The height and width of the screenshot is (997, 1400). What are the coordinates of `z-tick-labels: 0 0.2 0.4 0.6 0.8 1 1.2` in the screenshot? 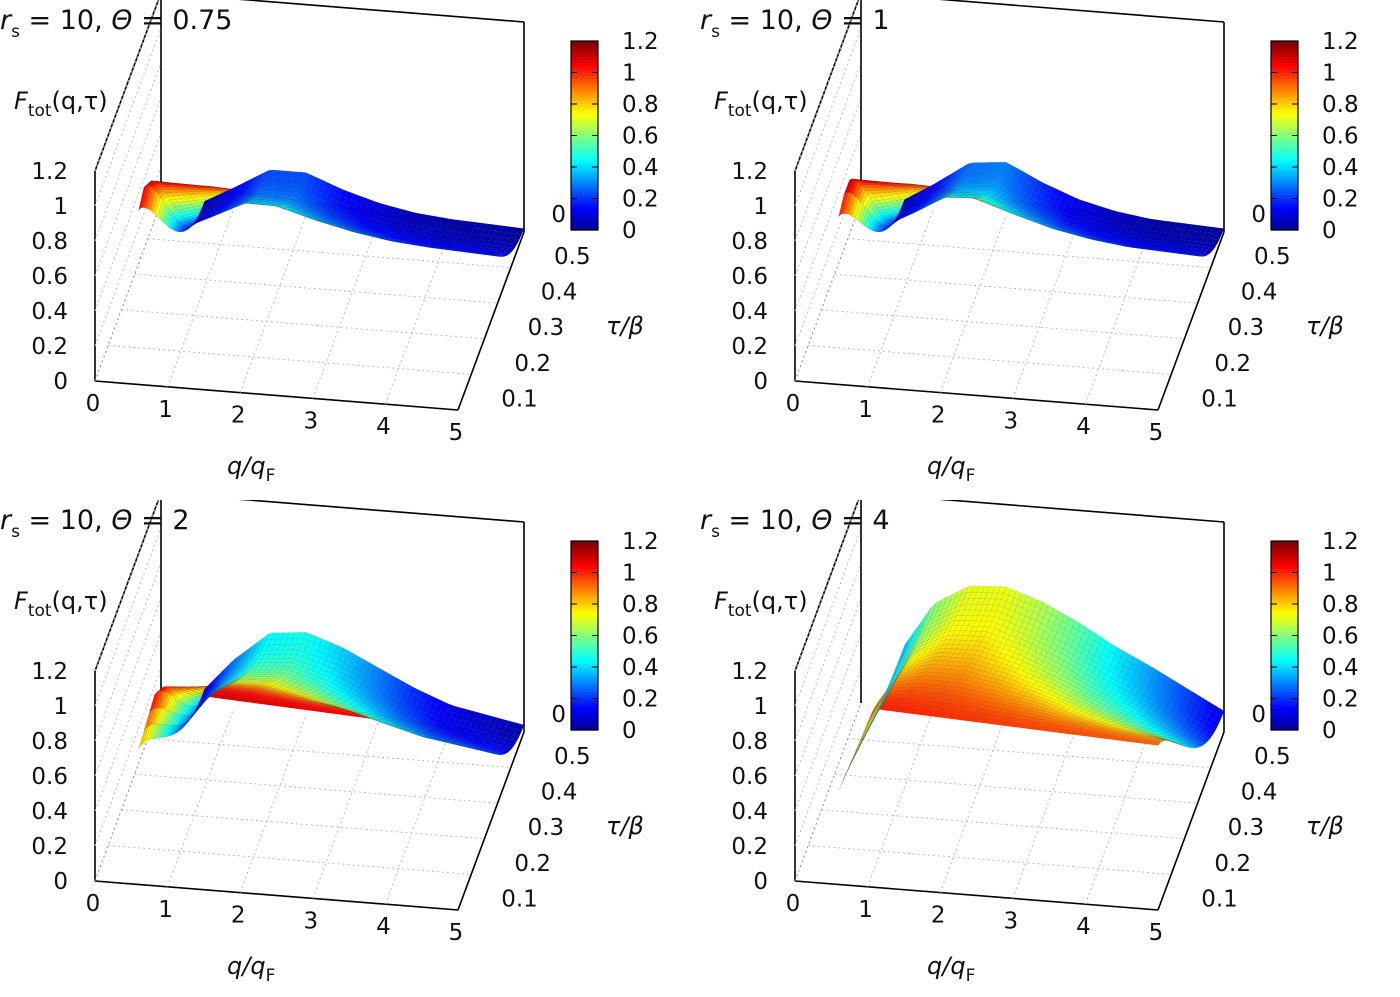 It's located at (49, 277).